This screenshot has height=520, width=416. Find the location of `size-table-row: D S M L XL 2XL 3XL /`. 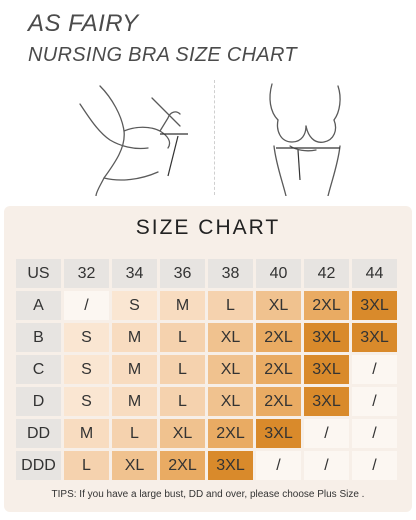

size-table-row: D S M L XL 2XL 3XL / is located at coordinates (206, 401).